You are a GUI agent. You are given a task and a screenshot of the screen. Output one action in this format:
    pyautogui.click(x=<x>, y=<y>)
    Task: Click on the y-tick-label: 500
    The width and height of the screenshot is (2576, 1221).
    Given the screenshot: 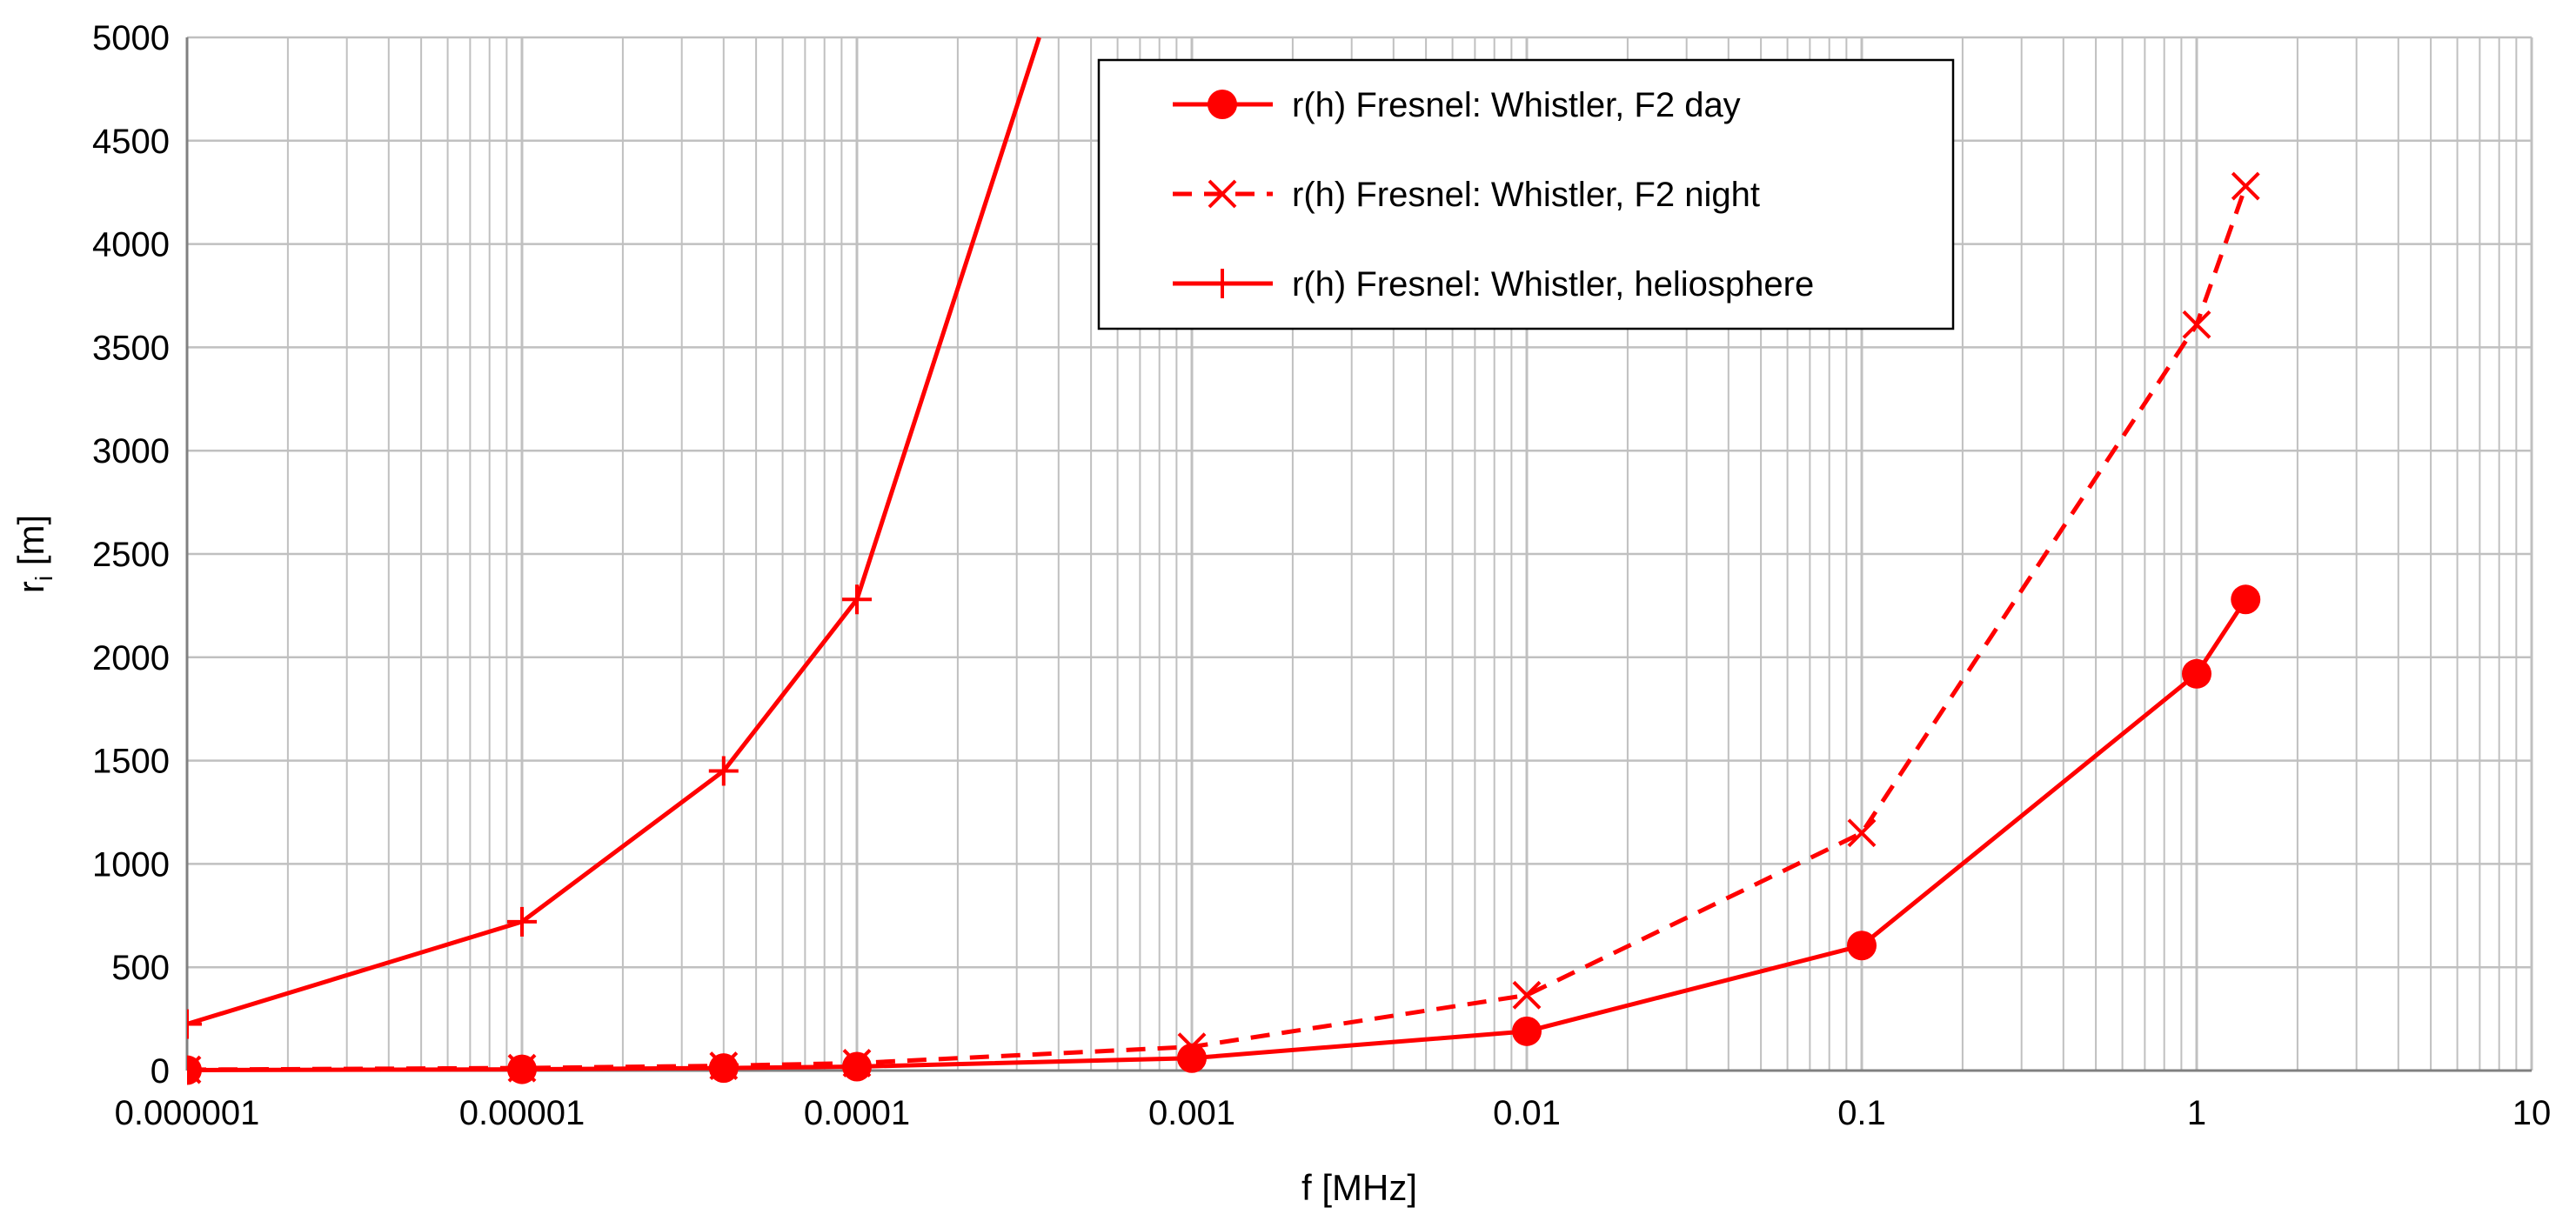 What is the action you would take?
    pyautogui.click(x=140, y=968)
    